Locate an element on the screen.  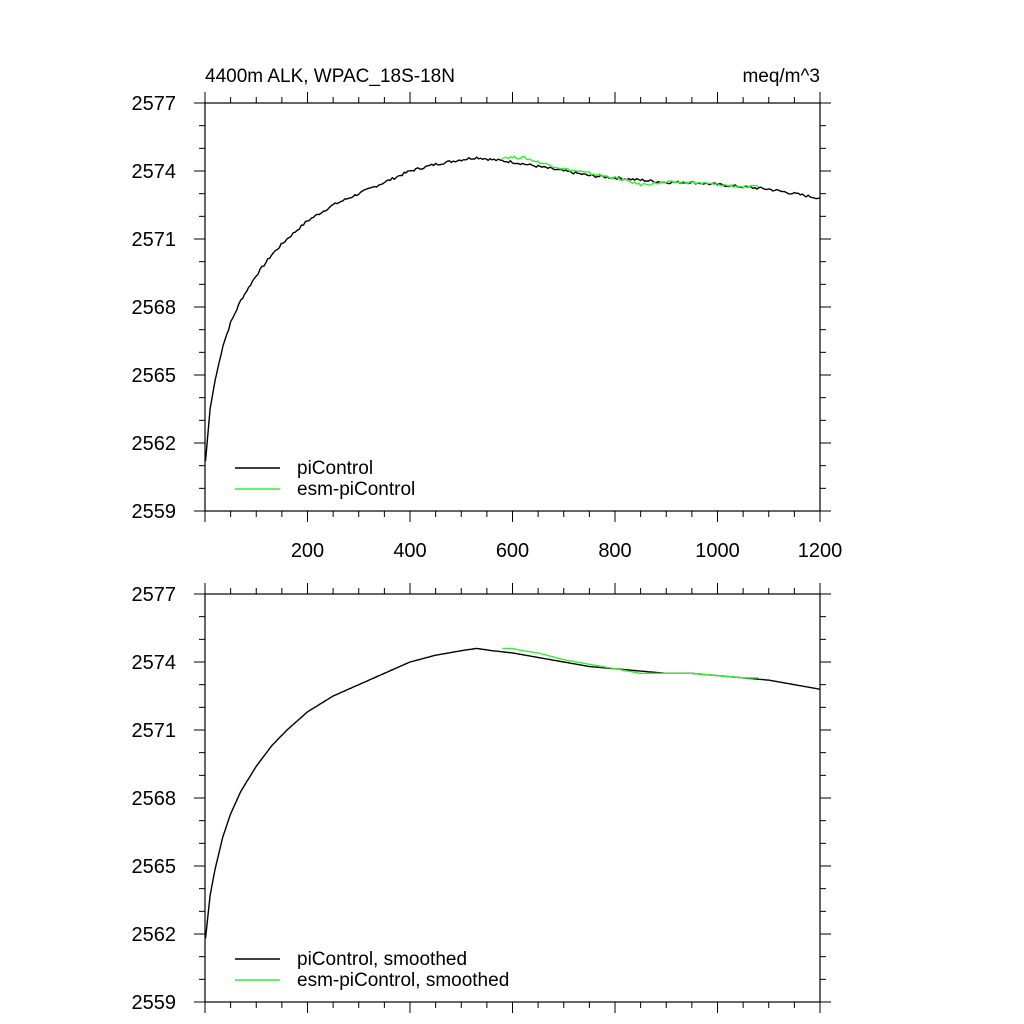
series-line-esm-picontrol-smoothed is located at coordinates (630, 663).